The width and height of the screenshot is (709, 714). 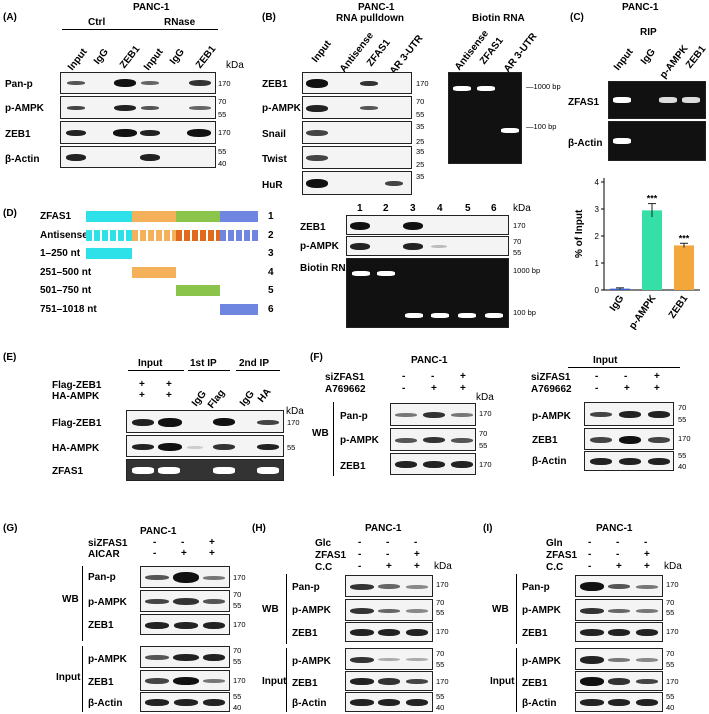 What do you see at coordinates (142, 384) in the screenshot?
I see `plus-mark: +` at bounding box center [142, 384].